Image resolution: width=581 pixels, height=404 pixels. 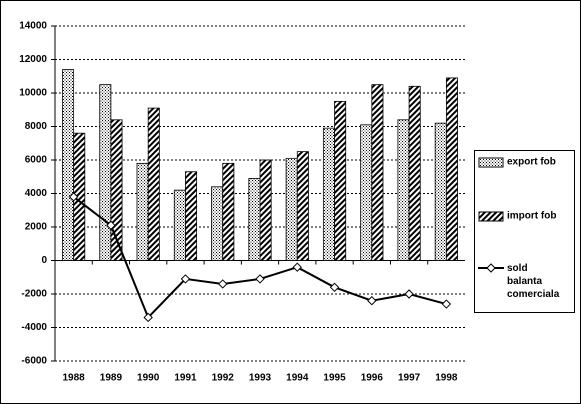 I want to click on x-tick-label: 1988, so click(x=74, y=378).